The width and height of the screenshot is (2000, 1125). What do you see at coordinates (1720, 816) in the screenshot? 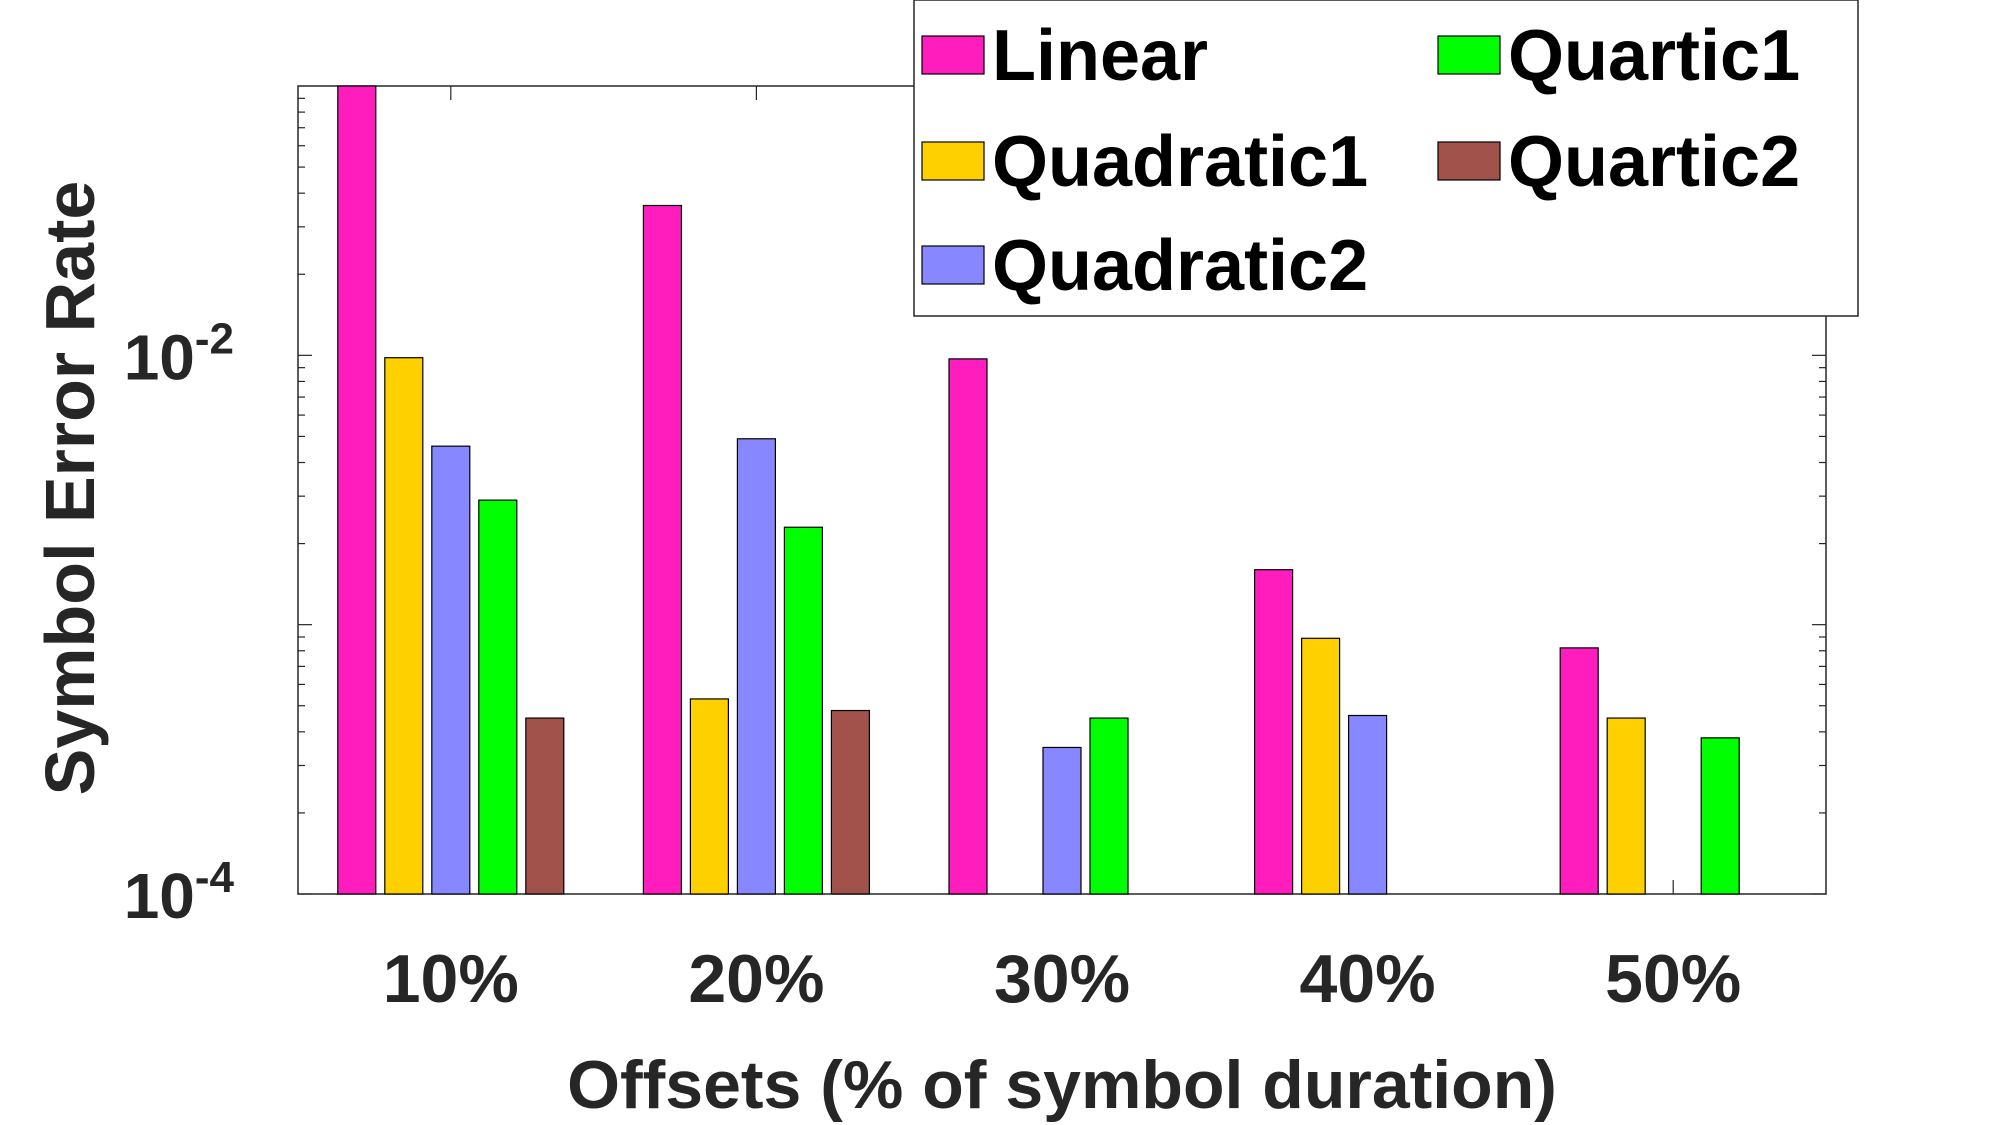
I see `bar-quartic1-50pct` at bounding box center [1720, 816].